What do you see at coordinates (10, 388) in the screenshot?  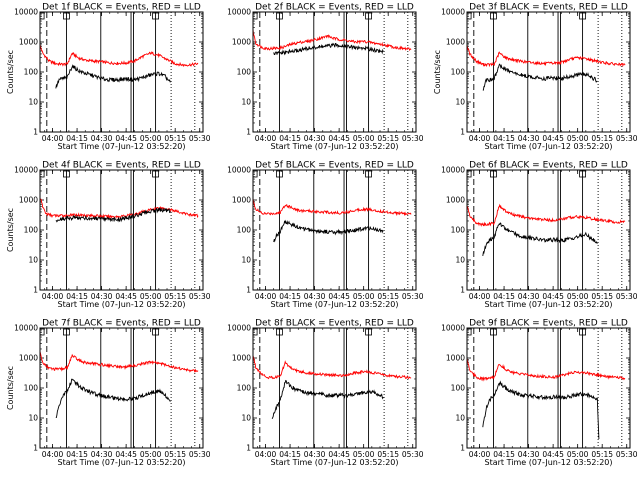 I see `y-axis-label: Counts/sec` at bounding box center [10, 388].